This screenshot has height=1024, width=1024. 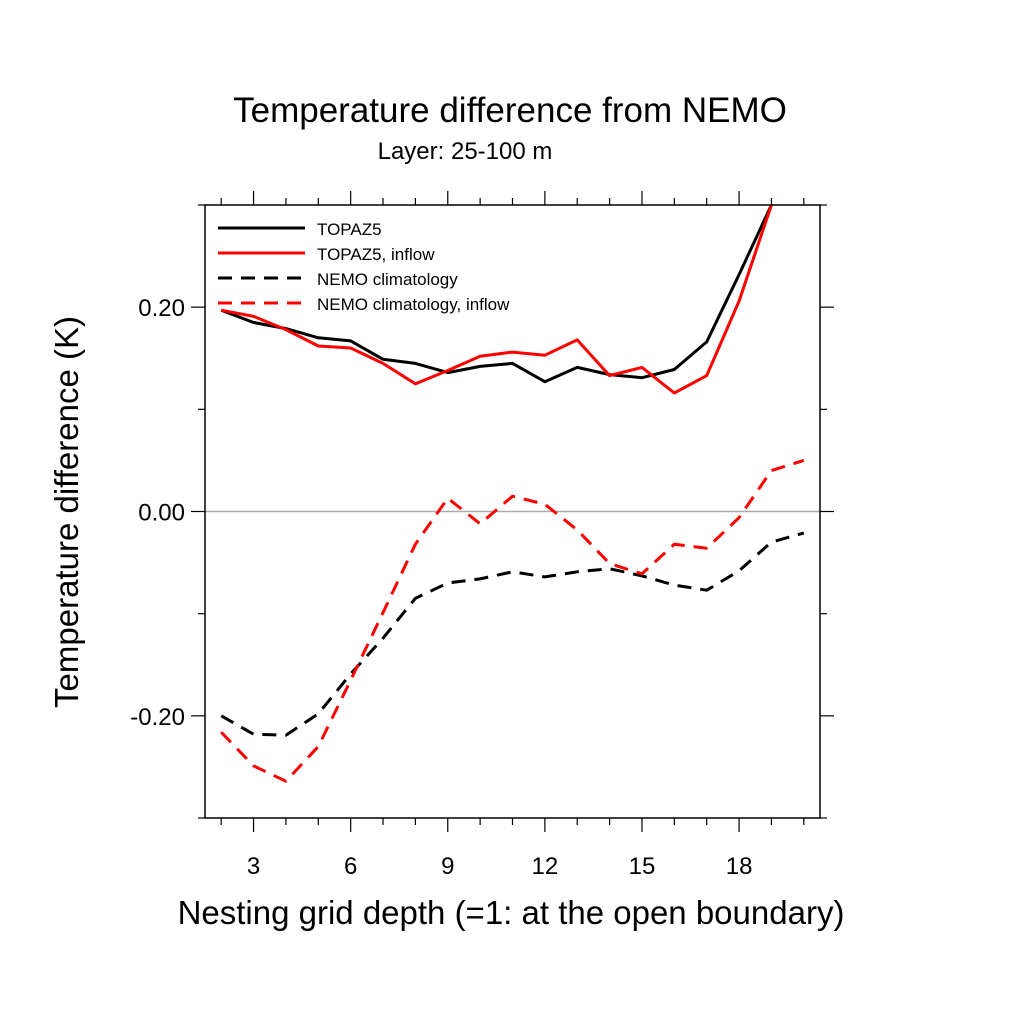 I want to click on x-tick-label: 3, so click(x=253, y=866).